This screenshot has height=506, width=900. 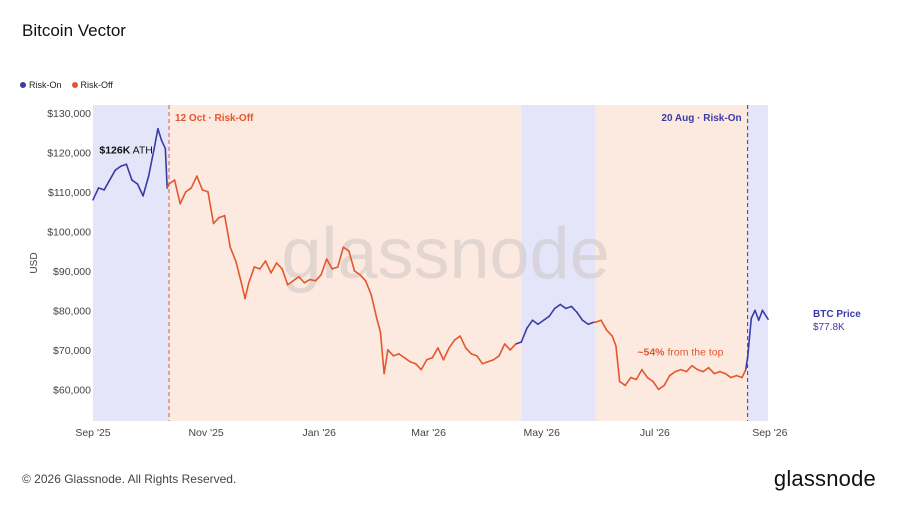 I want to click on legend-label-risk-on: Risk-On, so click(x=45, y=85).